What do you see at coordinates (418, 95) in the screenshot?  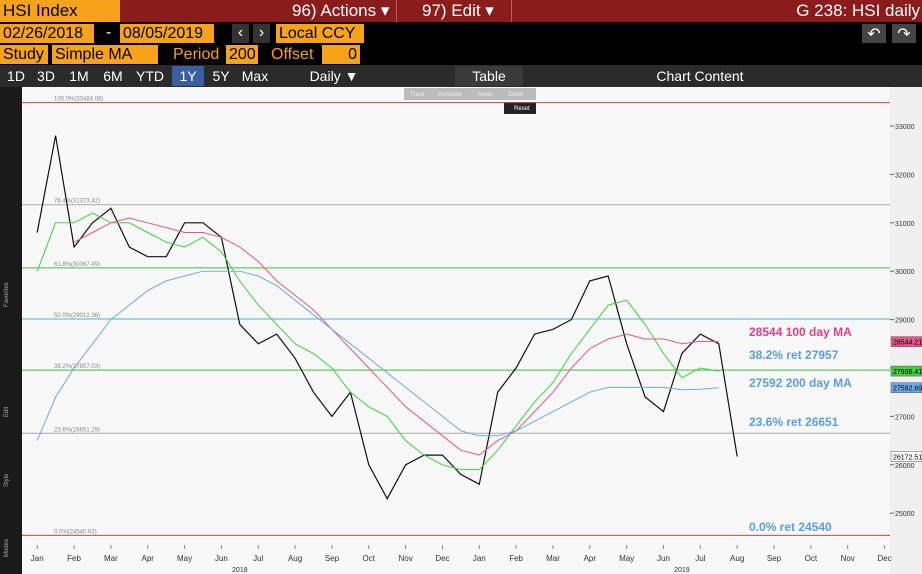 I see `chart-tool: Track` at bounding box center [418, 95].